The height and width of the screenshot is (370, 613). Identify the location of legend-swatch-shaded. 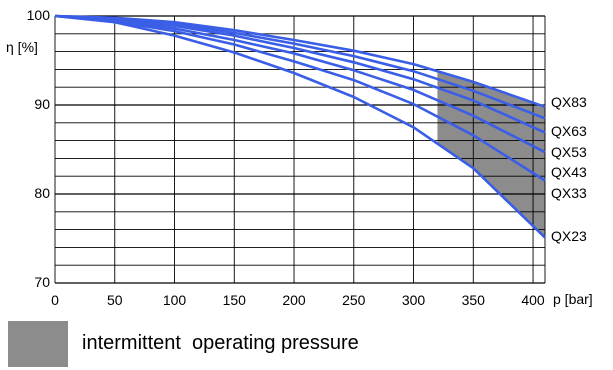
(38, 344).